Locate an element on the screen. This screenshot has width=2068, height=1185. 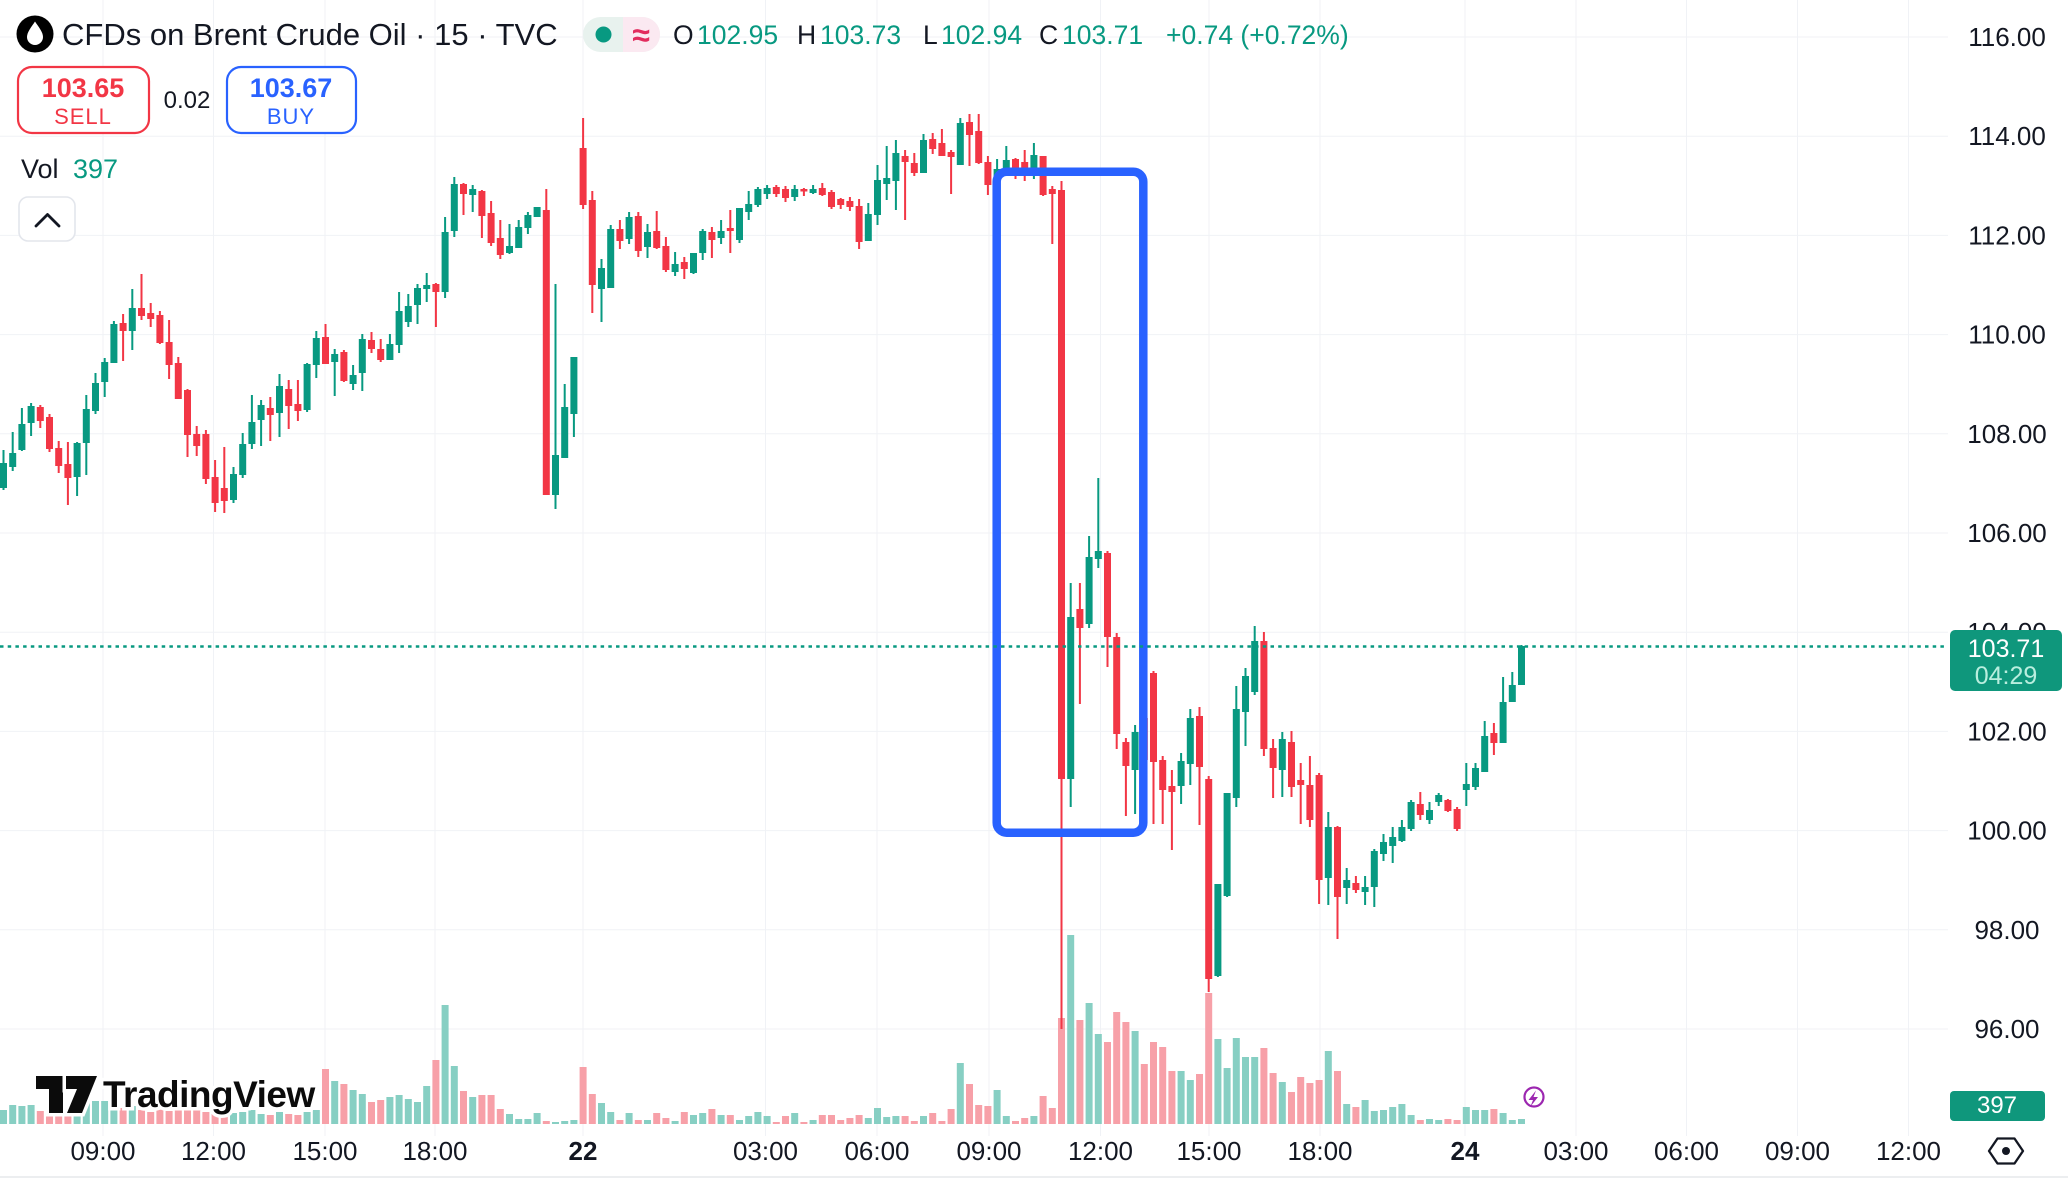
svg-text: H is located at coordinates (806, 35).